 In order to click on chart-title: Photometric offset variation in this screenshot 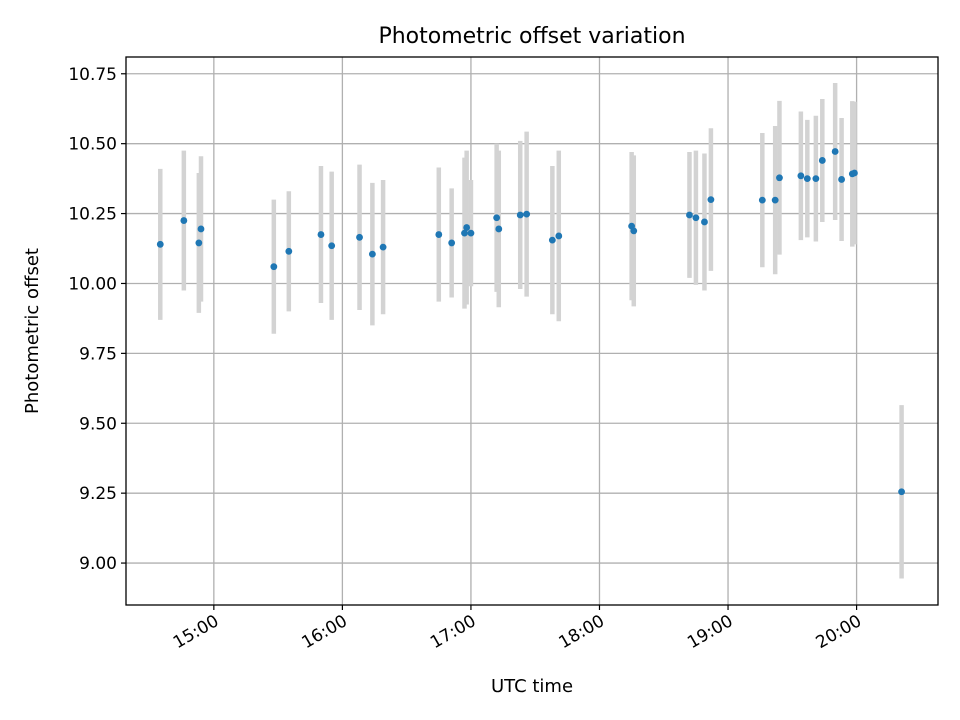, I will do `click(531, 36)`.